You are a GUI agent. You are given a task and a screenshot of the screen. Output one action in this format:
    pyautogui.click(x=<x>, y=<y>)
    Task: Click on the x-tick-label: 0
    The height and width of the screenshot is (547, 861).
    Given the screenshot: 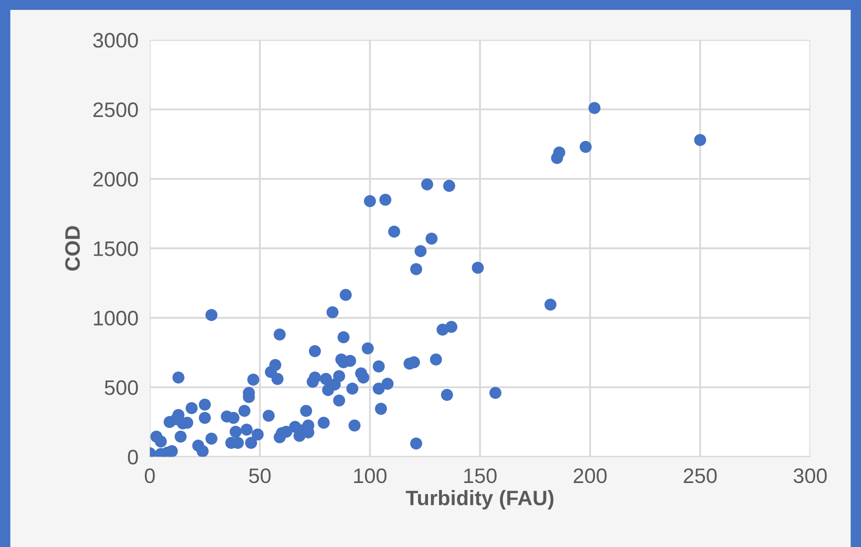 What is the action you would take?
    pyautogui.click(x=149, y=476)
    